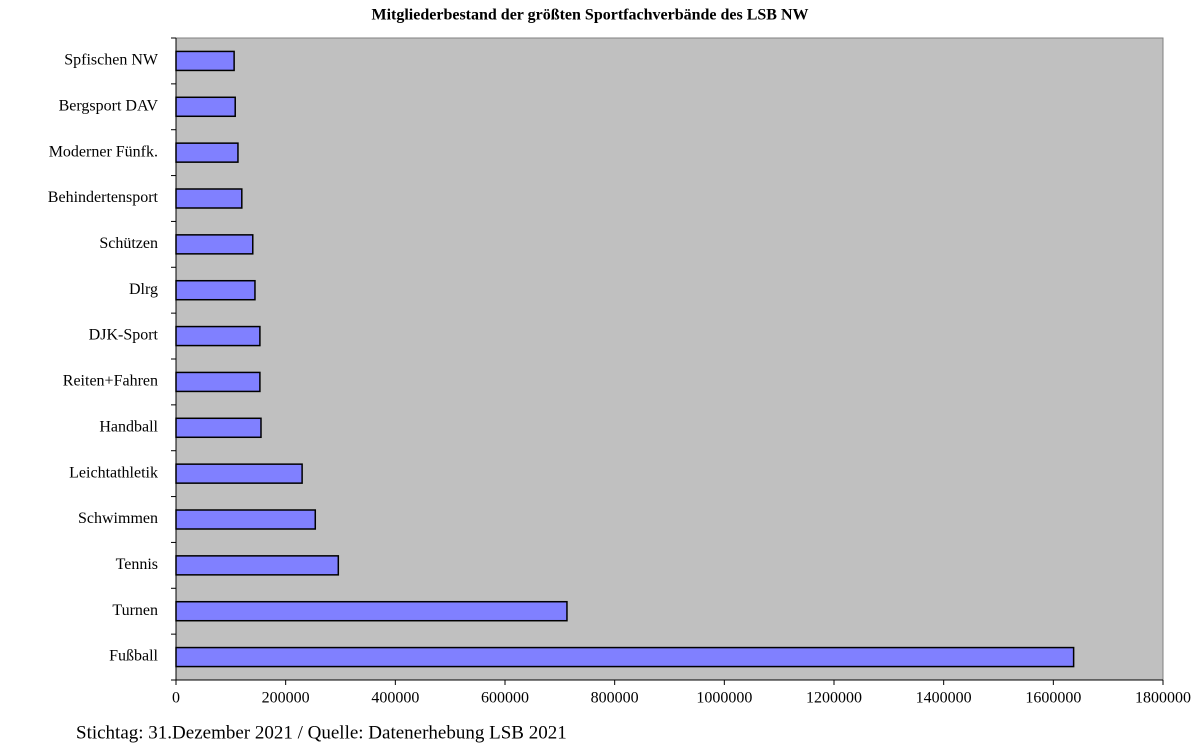 This screenshot has height=746, width=1201. I want to click on x-tick-label: 200000, so click(286, 698).